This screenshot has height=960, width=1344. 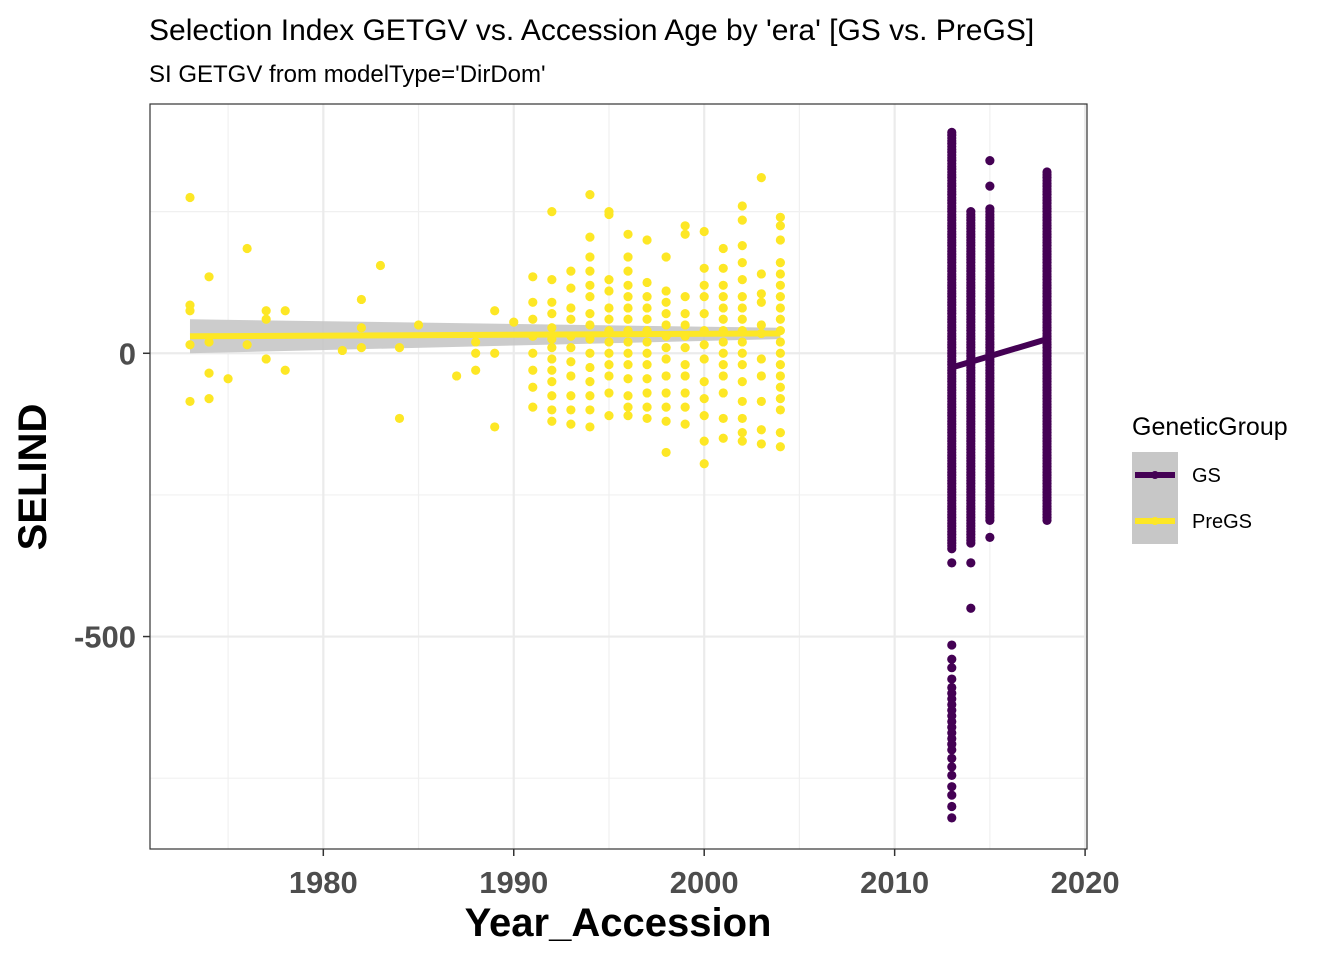 What do you see at coordinates (105, 637) in the screenshot?
I see `y-tick-label: -500` at bounding box center [105, 637].